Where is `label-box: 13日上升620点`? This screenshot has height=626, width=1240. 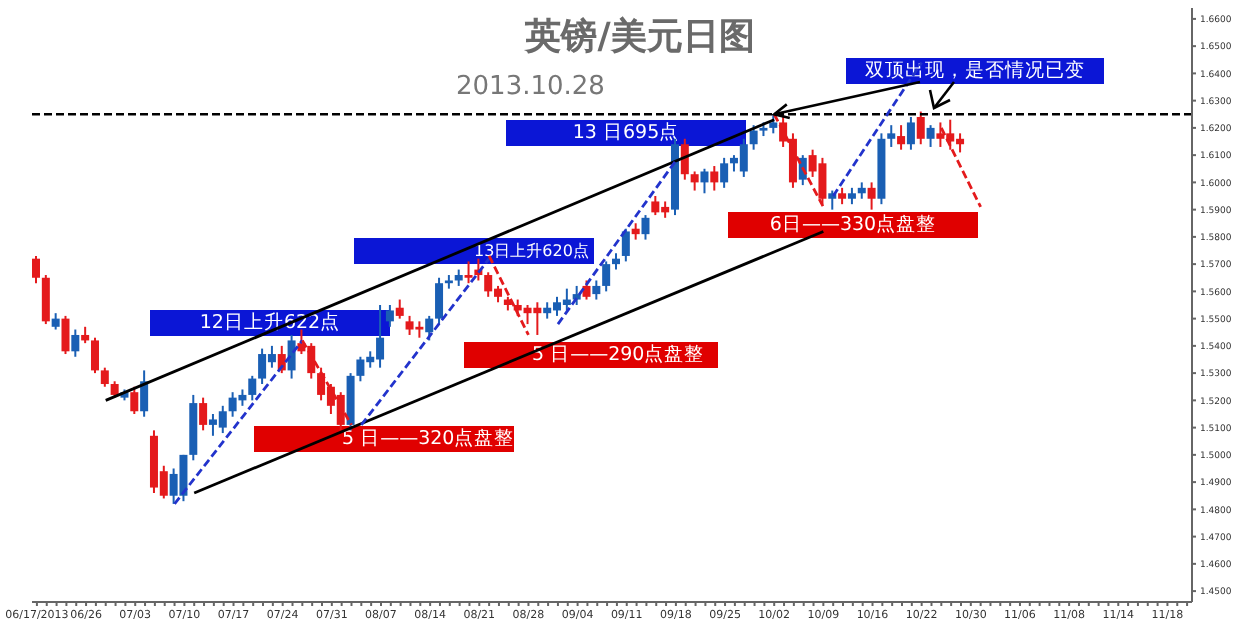 label-box: 13日上升620点 is located at coordinates (474, 251).